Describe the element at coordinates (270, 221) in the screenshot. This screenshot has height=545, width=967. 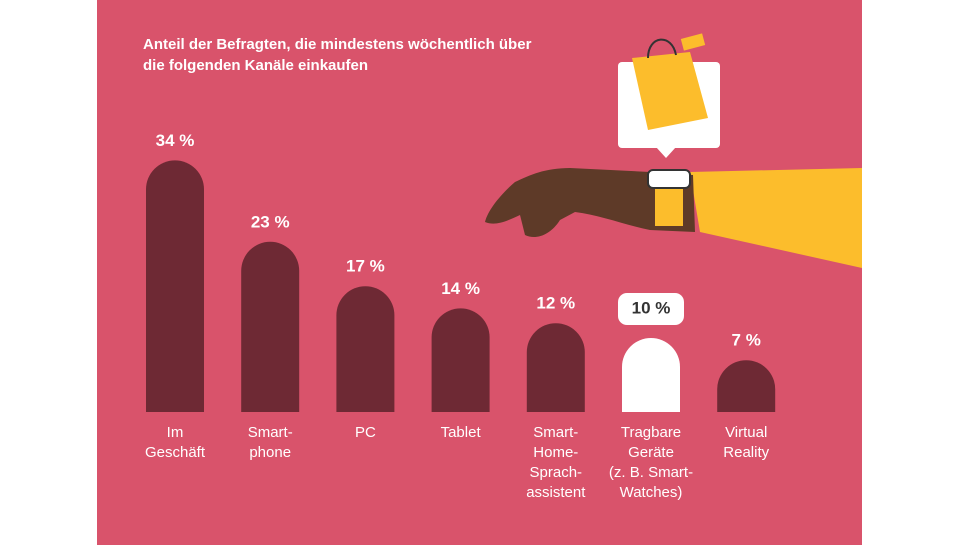
I see `value-label: 23 %` at that location.